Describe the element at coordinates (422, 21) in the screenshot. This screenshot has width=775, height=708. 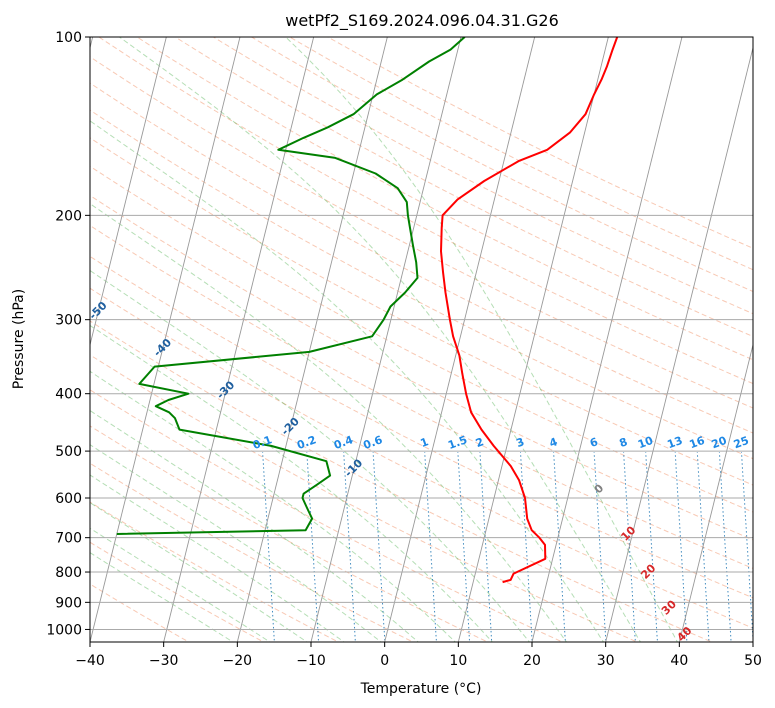
I see `chart-title: wetPf2_S169.2024.096.04.31.G26` at that location.